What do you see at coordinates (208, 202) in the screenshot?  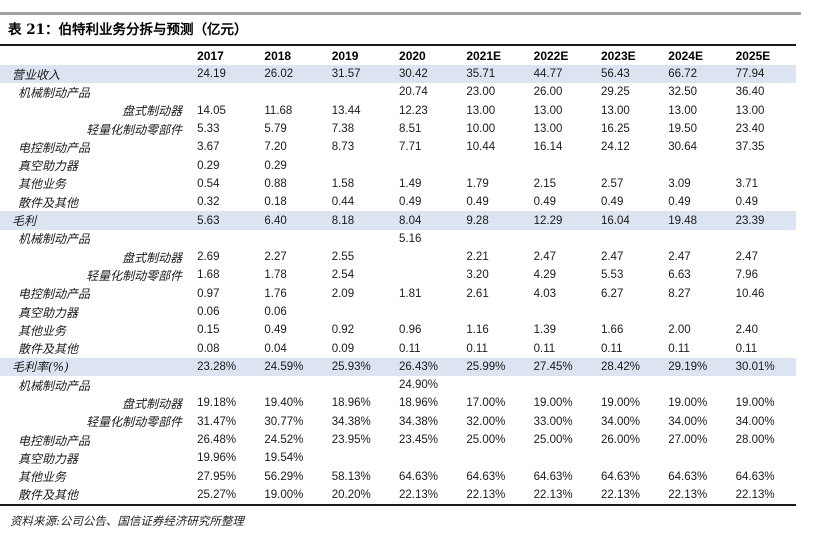 I see `data-cell: 0.32` at bounding box center [208, 202].